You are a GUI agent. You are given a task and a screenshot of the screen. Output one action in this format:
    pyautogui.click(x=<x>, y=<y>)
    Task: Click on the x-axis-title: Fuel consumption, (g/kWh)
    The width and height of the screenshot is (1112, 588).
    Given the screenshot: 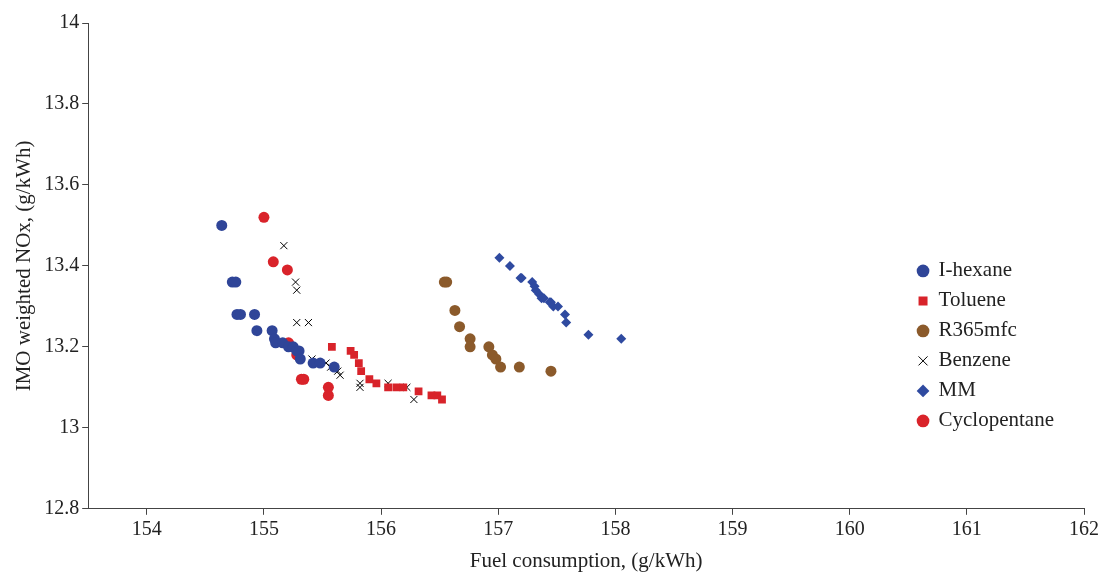 What is the action you would take?
    pyautogui.click(x=586, y=559)
    